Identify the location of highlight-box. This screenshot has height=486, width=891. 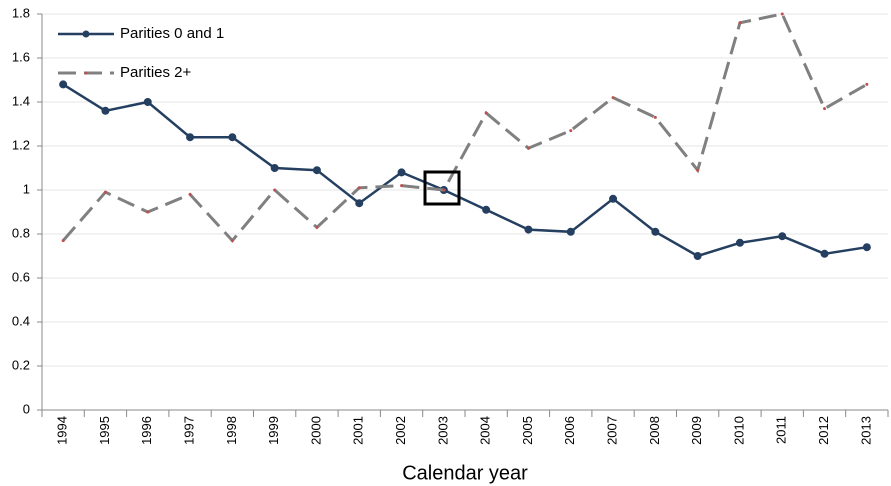
(442, 188).